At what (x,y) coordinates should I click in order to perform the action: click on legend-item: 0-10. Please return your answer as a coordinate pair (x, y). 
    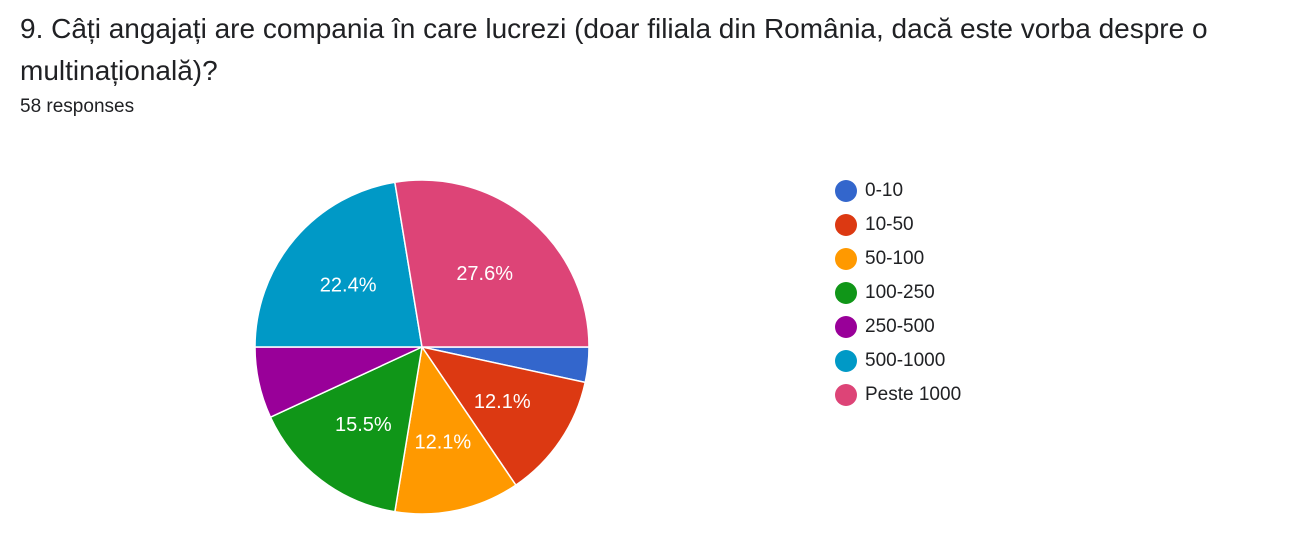
    Looking at the image, I should click on (898, 191).